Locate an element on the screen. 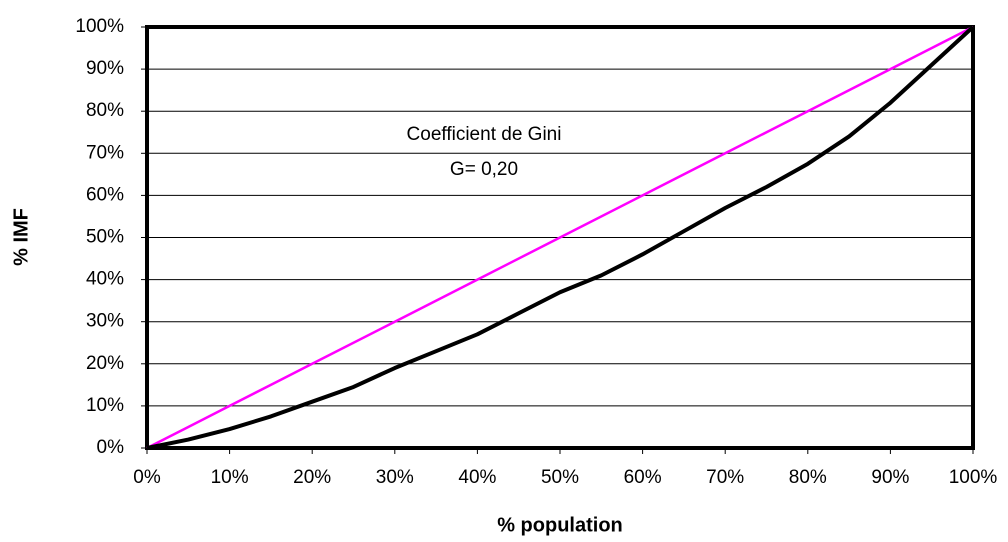 This screenshot has height=542, width=1008. x-tick-label: 100% is located at coordinates (973, 477).